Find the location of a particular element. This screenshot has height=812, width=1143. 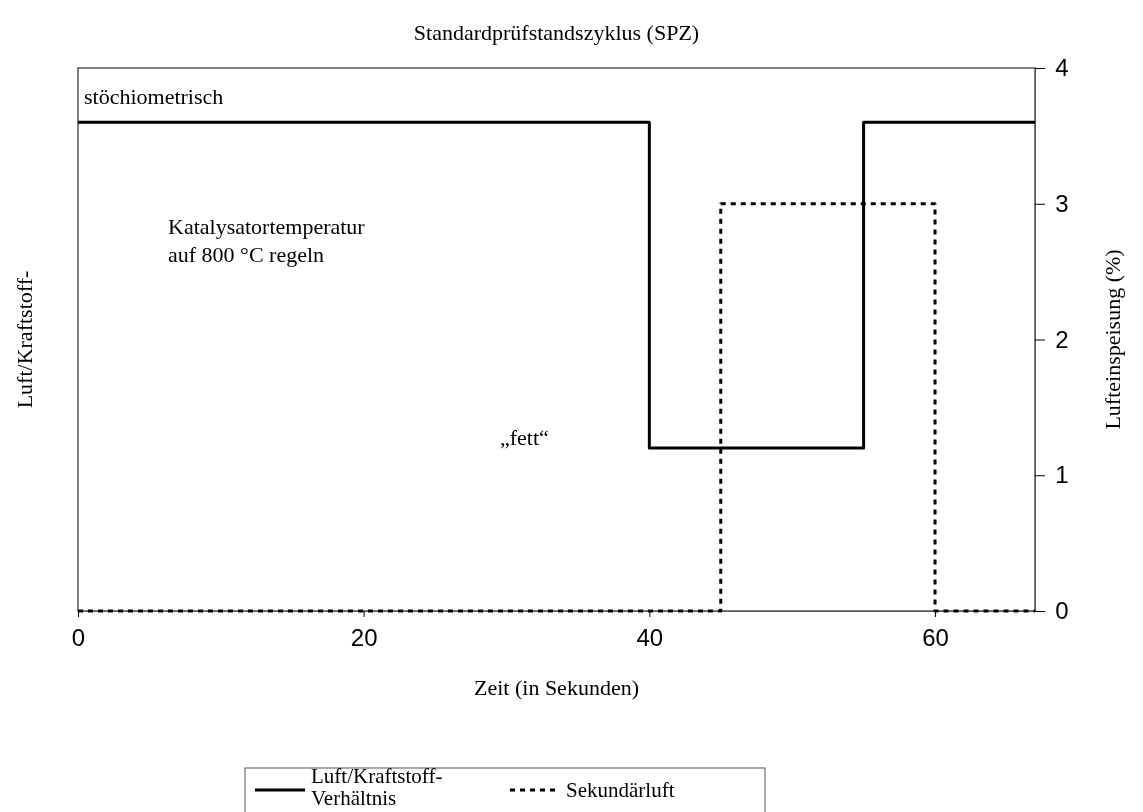

chart-title: Standardprüfstandszyklus (SPZ) is located at coordinates (556, 32).